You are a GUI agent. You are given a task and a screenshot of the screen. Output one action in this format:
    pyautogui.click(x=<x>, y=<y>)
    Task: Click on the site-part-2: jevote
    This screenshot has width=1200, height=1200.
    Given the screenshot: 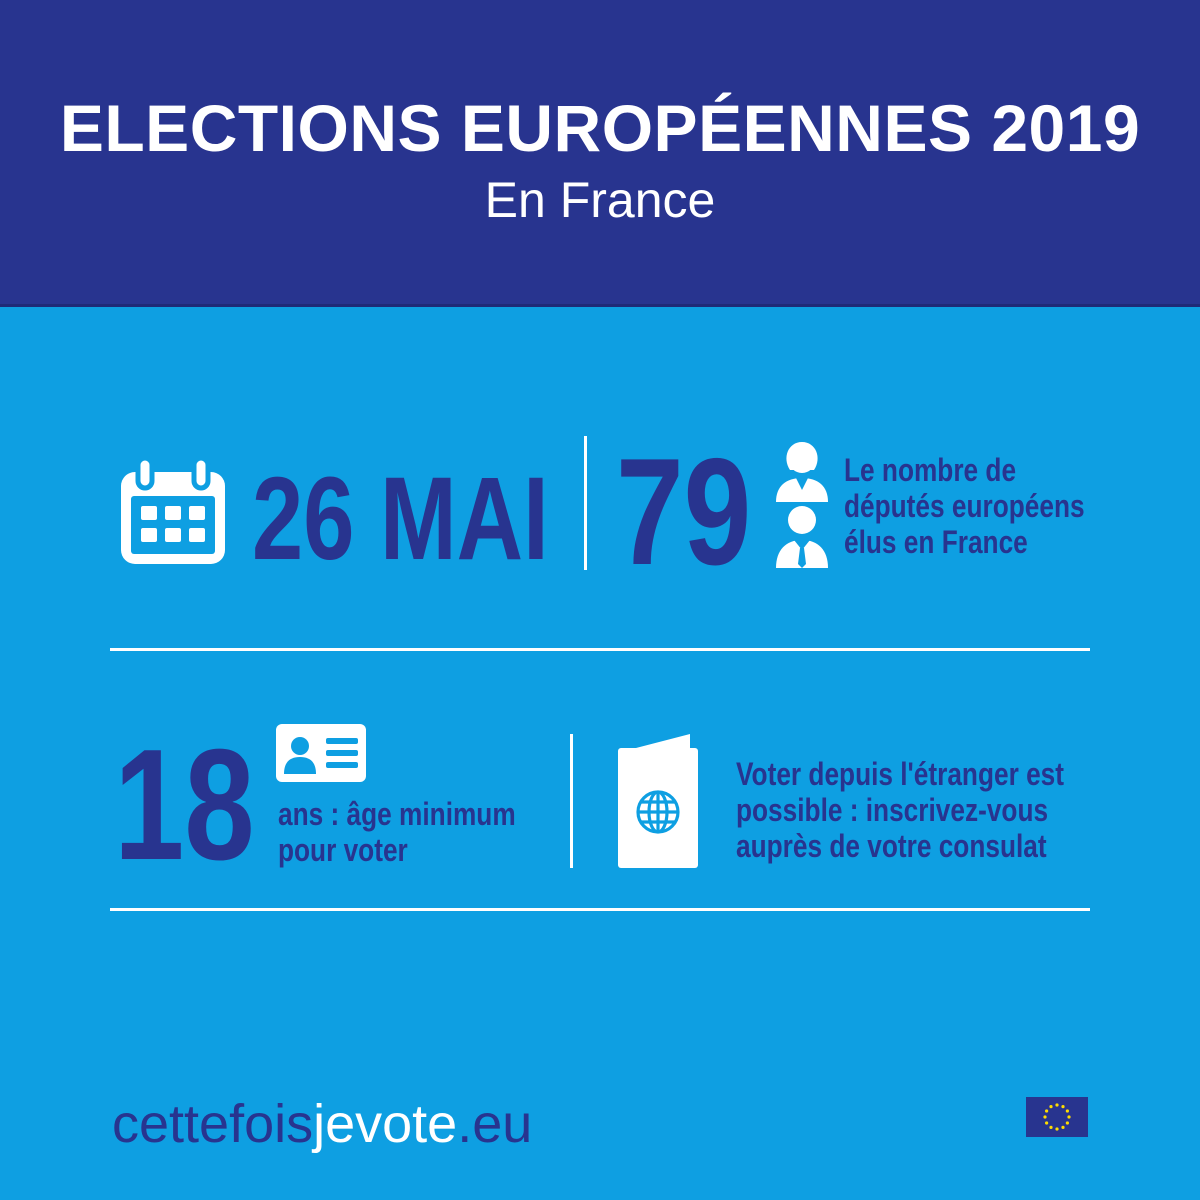 What is the action you would take?
    pyautogui.click(x=385, y=1124)
    